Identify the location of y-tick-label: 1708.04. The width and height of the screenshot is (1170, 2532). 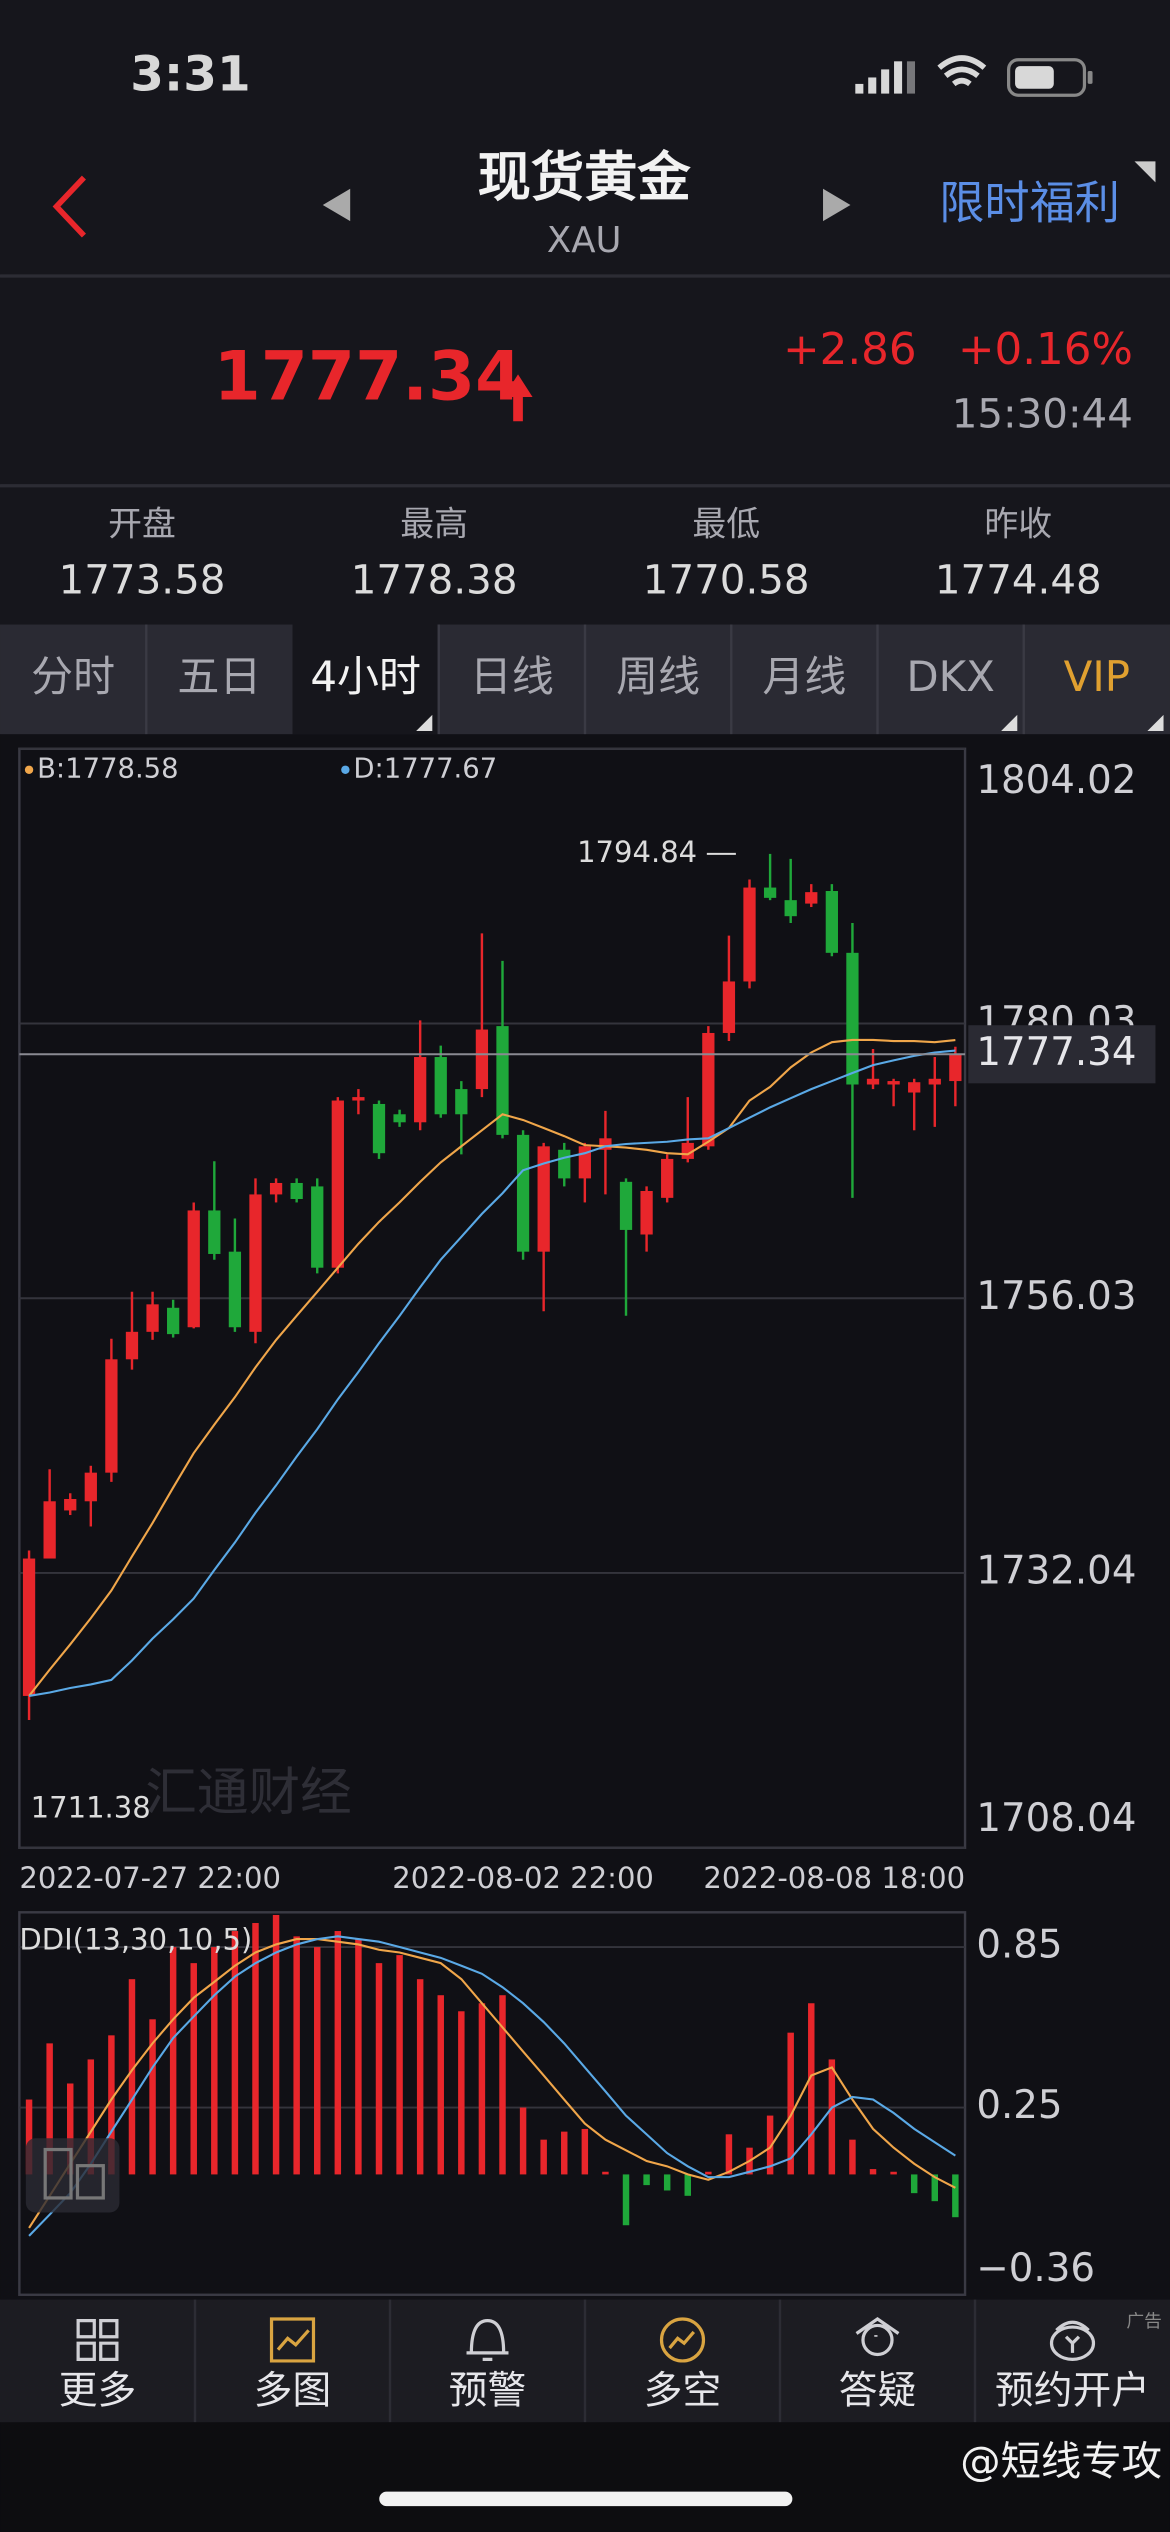
(1056, 1818).